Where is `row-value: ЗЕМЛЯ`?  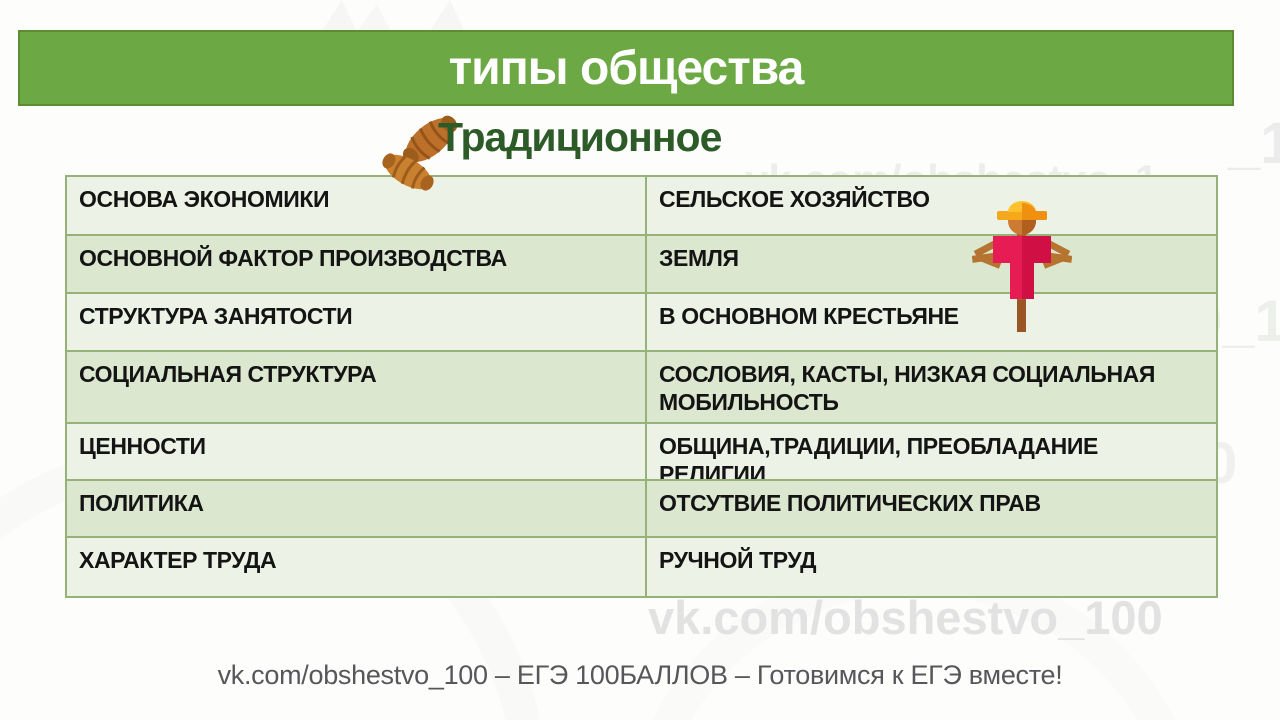 row-value: ЗЕМЛЯ is located at coordinates (699, 258).